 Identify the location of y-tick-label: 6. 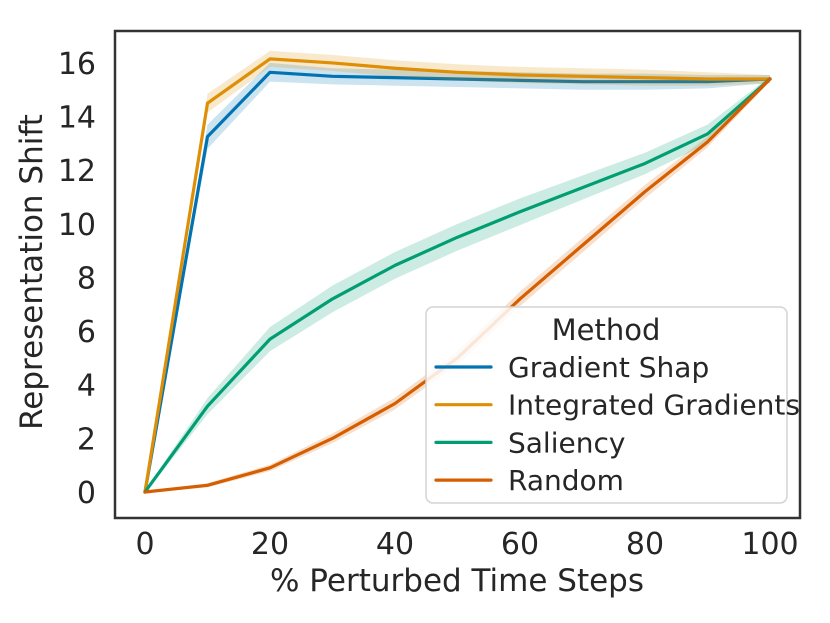
(86, 332).